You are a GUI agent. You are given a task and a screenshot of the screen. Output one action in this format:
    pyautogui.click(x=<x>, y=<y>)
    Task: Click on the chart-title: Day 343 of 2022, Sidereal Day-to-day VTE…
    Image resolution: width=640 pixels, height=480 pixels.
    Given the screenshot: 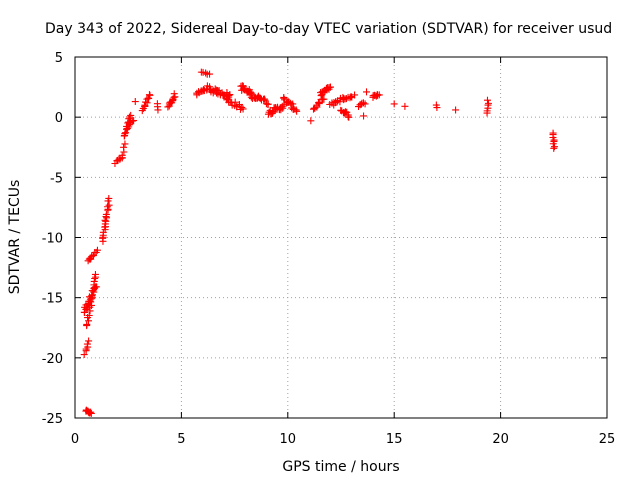 What is the action you would take?
    pyautogui.click(x=328, y=29)
    